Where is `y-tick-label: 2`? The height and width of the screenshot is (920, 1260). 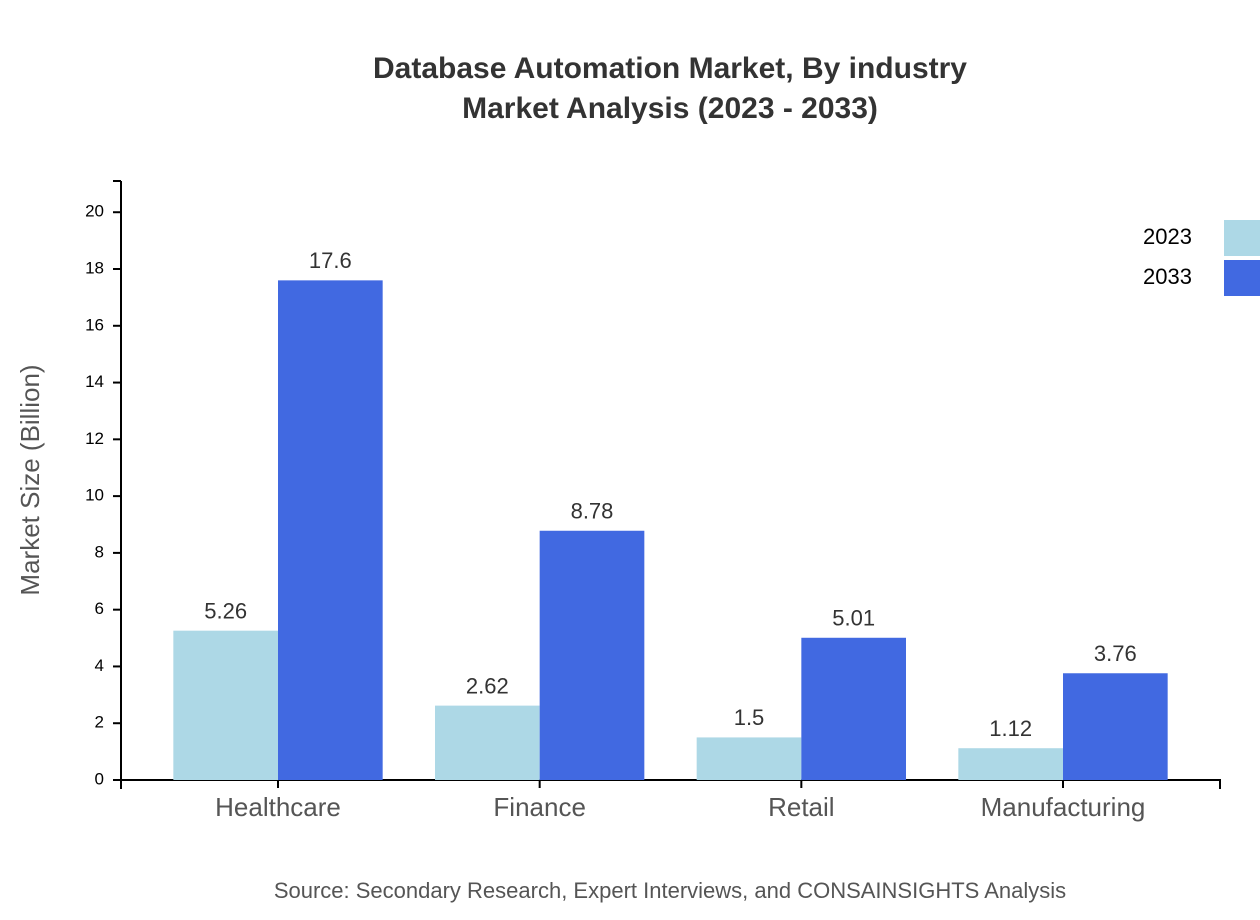
y-tick-label: 2 is located at coordinates (99, 722).